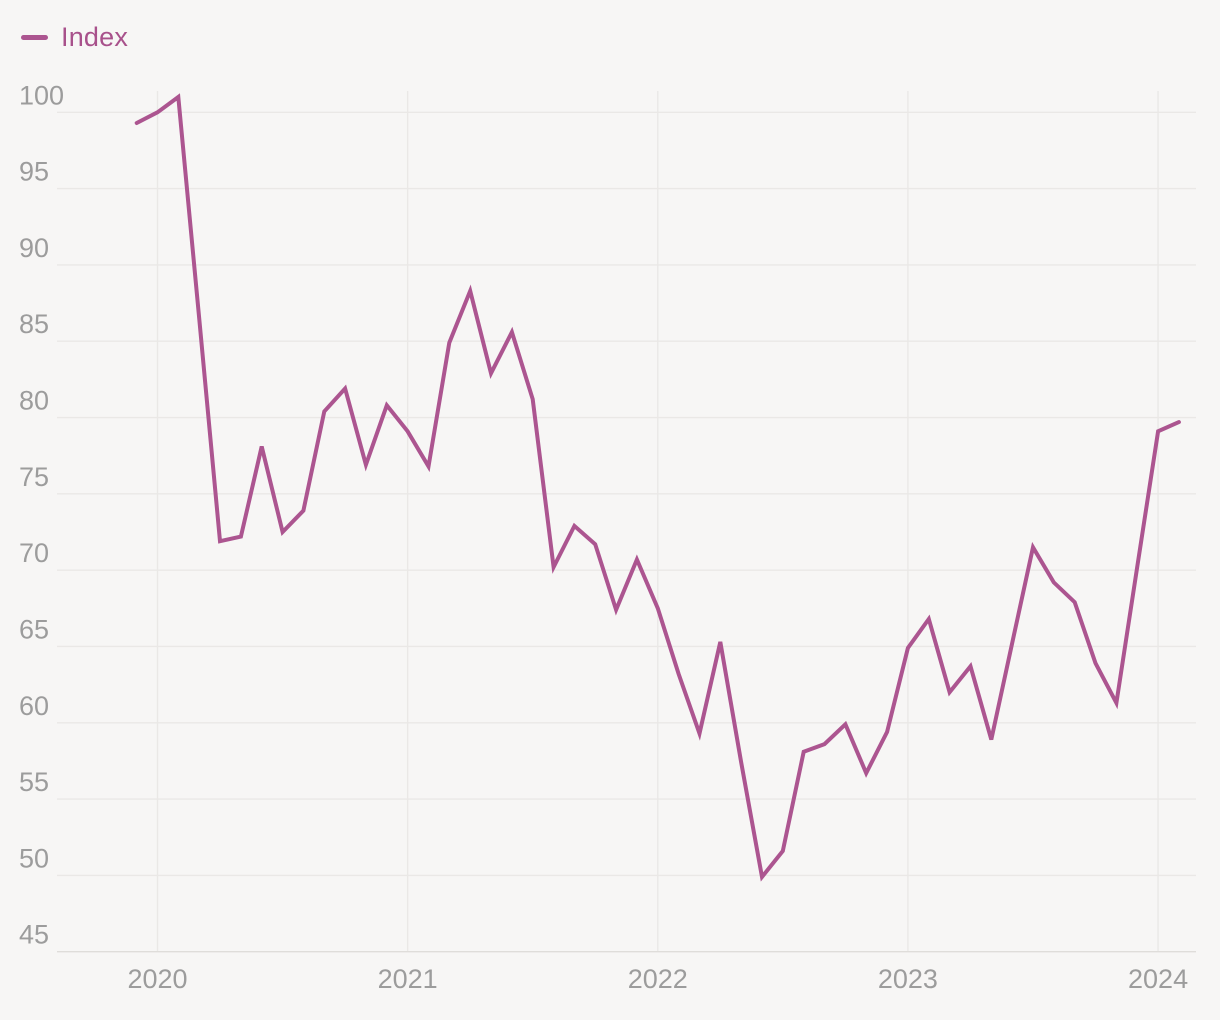 This screenshot has height=1020, width=1220. I want to click on y-axis-tick-label: 100, so click(41, 95).